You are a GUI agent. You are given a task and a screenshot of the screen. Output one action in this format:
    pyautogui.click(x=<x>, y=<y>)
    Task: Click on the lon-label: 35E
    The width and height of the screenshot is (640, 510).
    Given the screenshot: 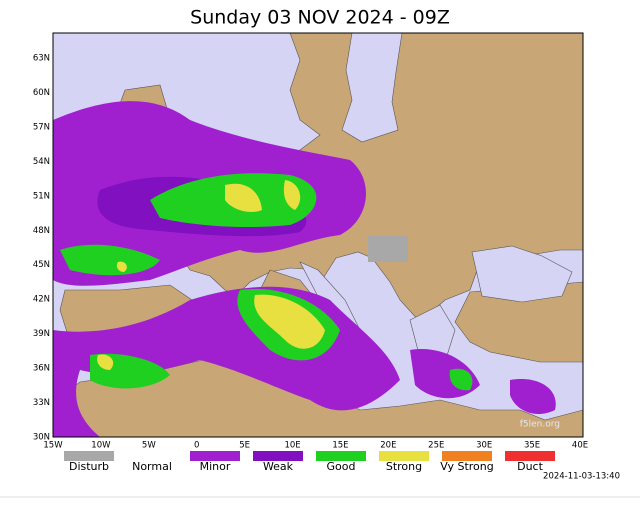 What is the action you would take?
    pyautogui.click(x=532, y=446)
    